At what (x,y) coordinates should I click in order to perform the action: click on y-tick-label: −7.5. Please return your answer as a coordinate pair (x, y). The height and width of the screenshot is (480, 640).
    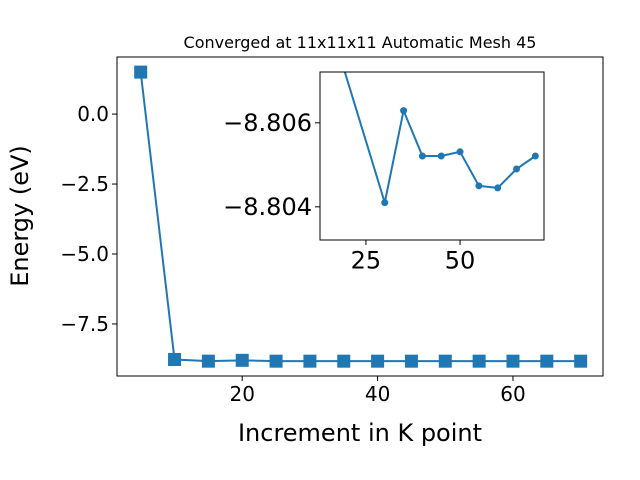
    Looking at the image, I should click on (84, 324).